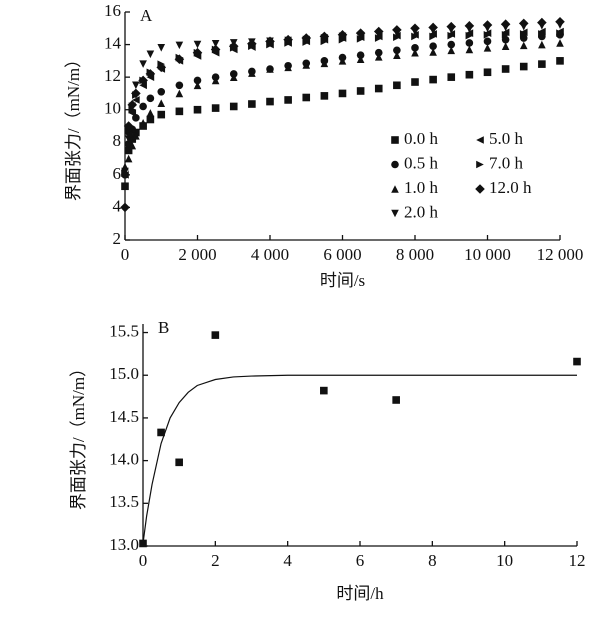 The image size is (610, 620). I want to click on x-tick-label: 12 000, so click(560, 254).